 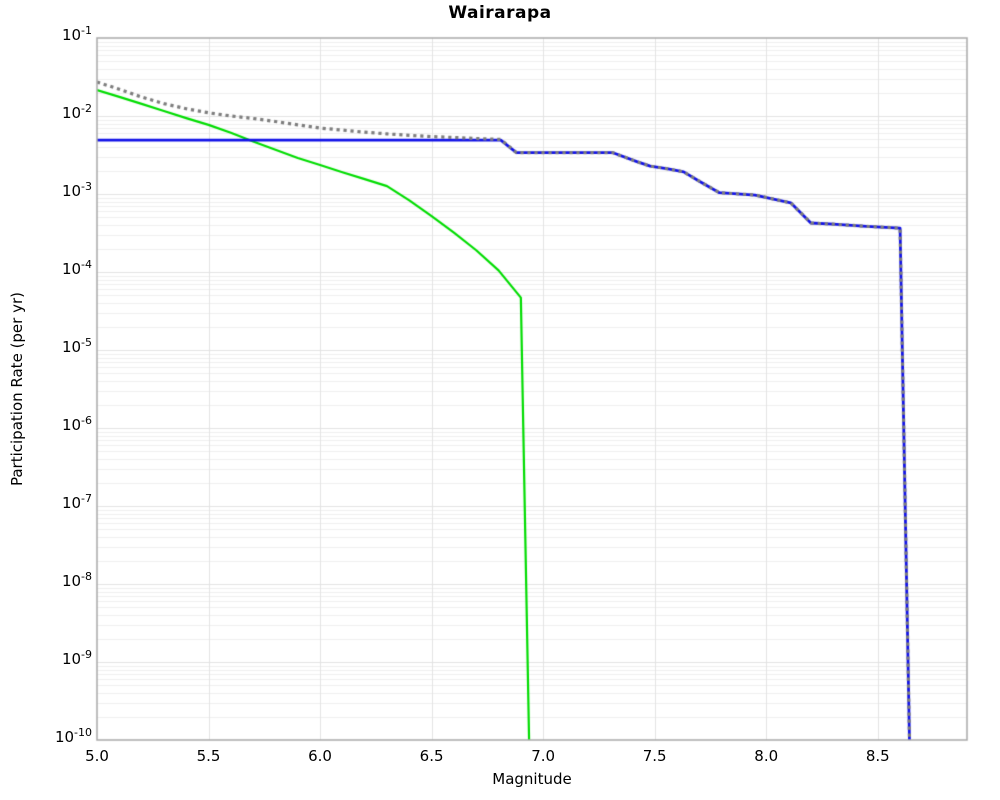 What do you see at coordinates (83, 732) in the screenshot?
I see `y-tick-exponent: -10` at bounding box center [83, 732].